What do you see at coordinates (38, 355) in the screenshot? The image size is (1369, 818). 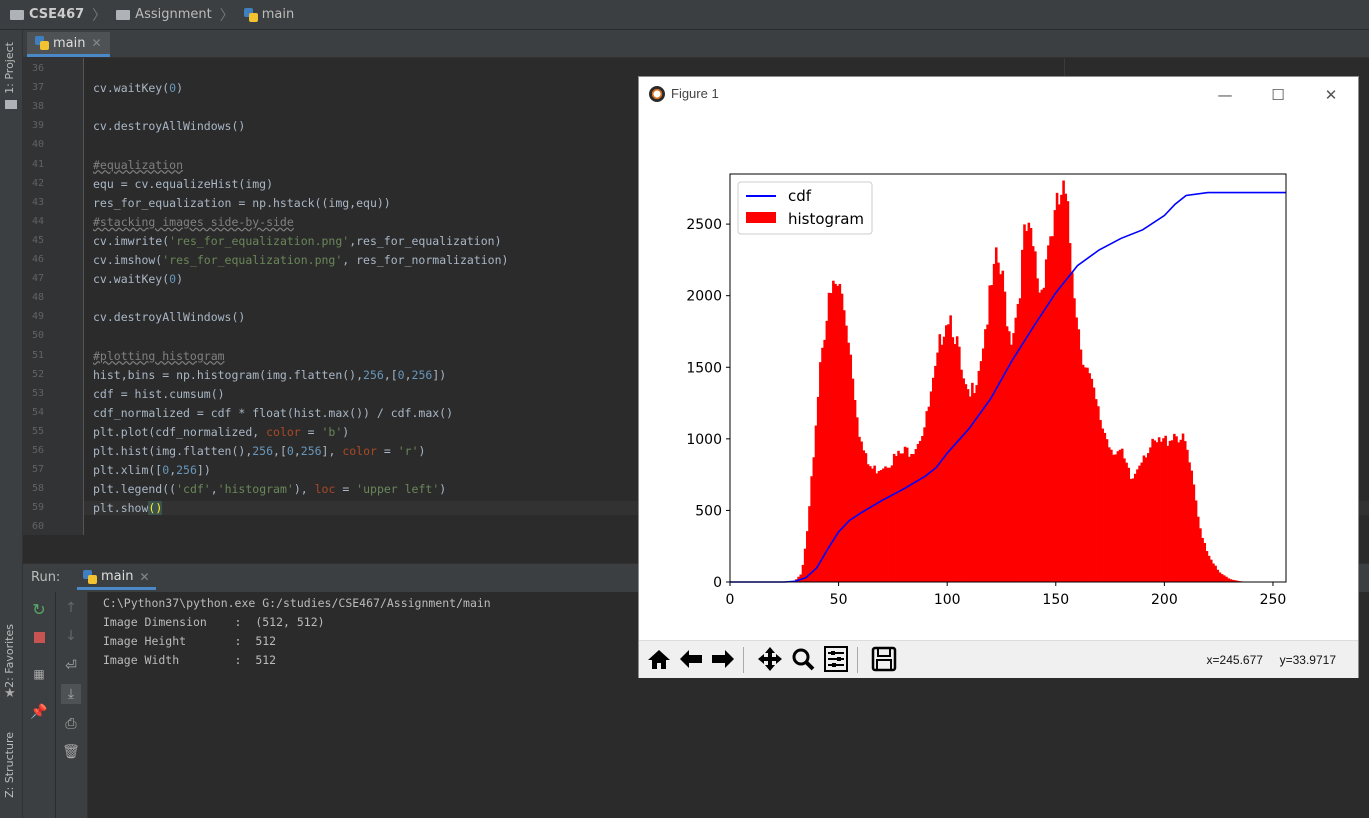 I see `line-number: 51` at bounding box center [38, 355].